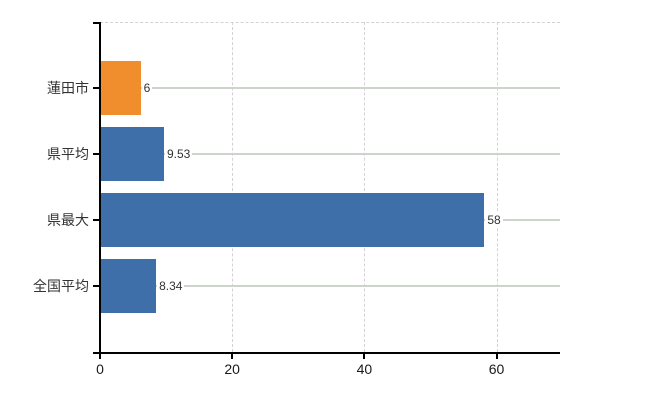 This screenshot has height=400, width=650. Describe the element at coordinates (147, 88) in the screenshot. I see `bar-value-label: 6` at that location.